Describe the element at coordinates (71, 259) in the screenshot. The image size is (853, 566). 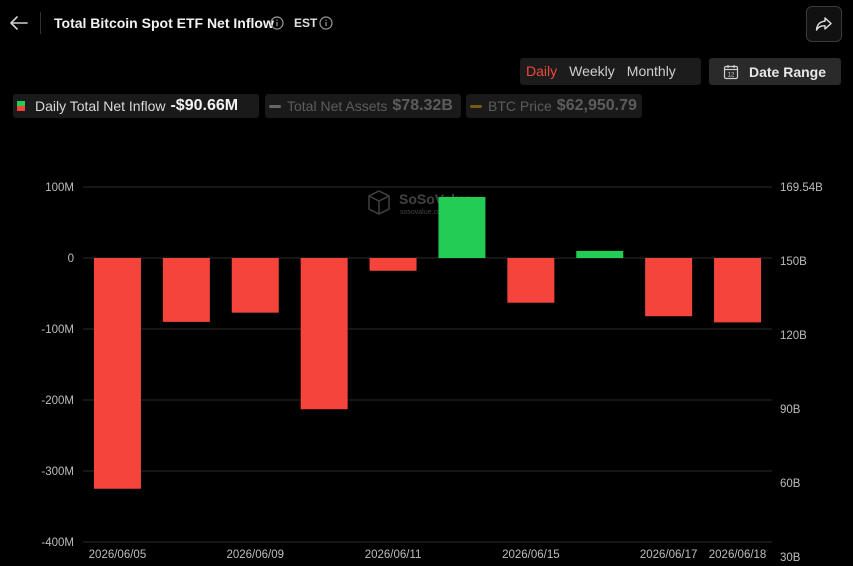
I see `y-left-tick-label: 0` at that location.